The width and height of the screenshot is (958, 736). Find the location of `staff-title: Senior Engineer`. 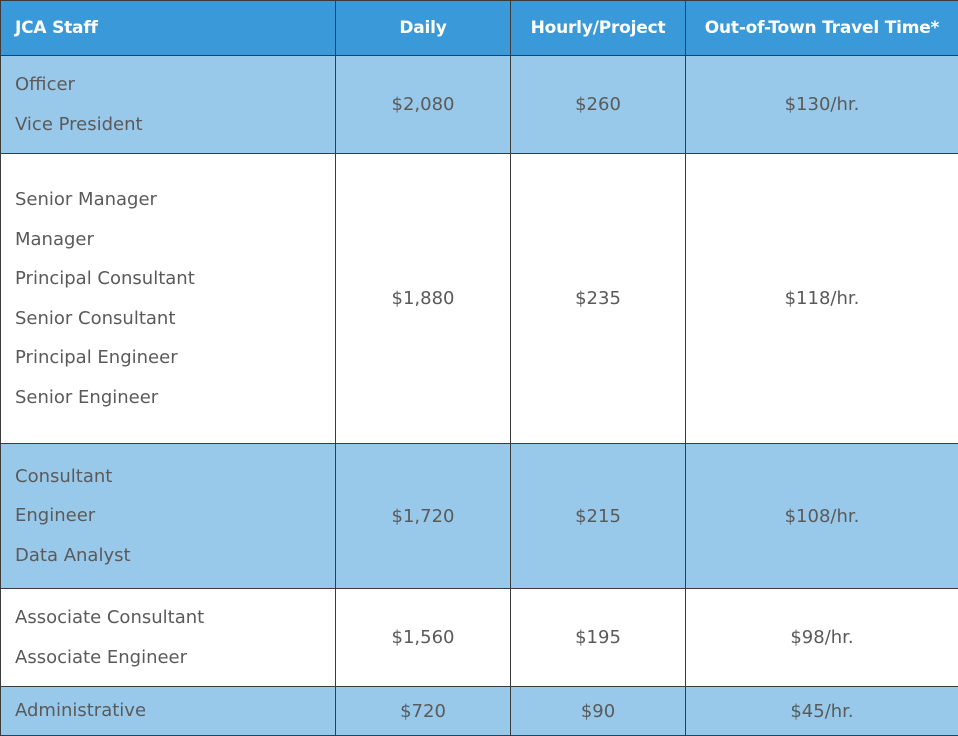

staff-title: Senior Engineer is located at coordinates (87, 397).